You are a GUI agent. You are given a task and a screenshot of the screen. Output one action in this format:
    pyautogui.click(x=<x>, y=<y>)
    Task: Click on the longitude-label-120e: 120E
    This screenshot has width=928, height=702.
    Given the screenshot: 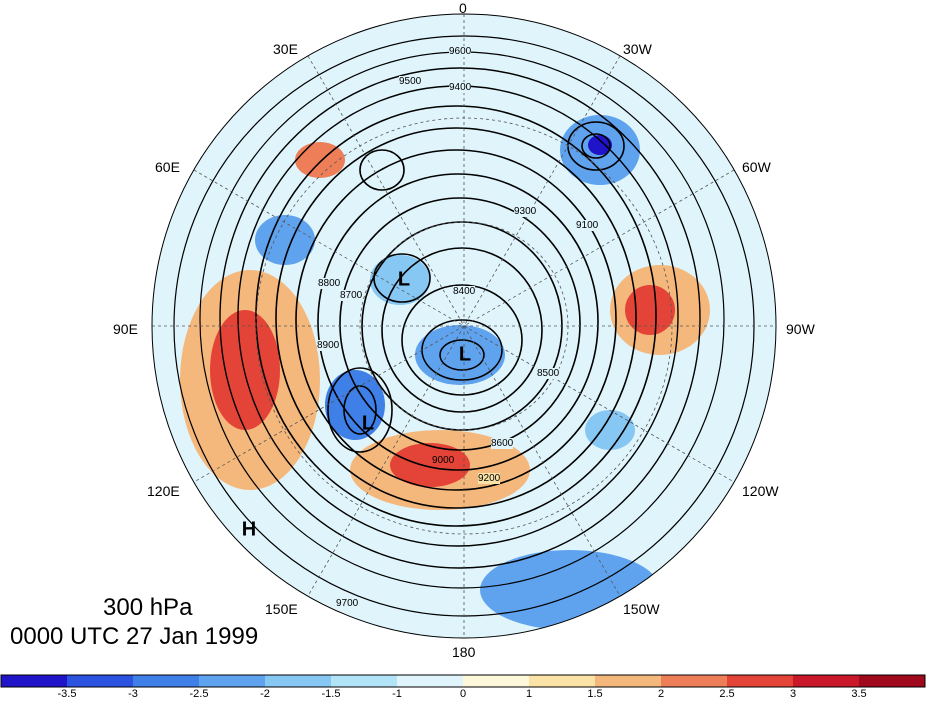 What is the action you would take?
    pyautogui.click(x=163, y=491)
    